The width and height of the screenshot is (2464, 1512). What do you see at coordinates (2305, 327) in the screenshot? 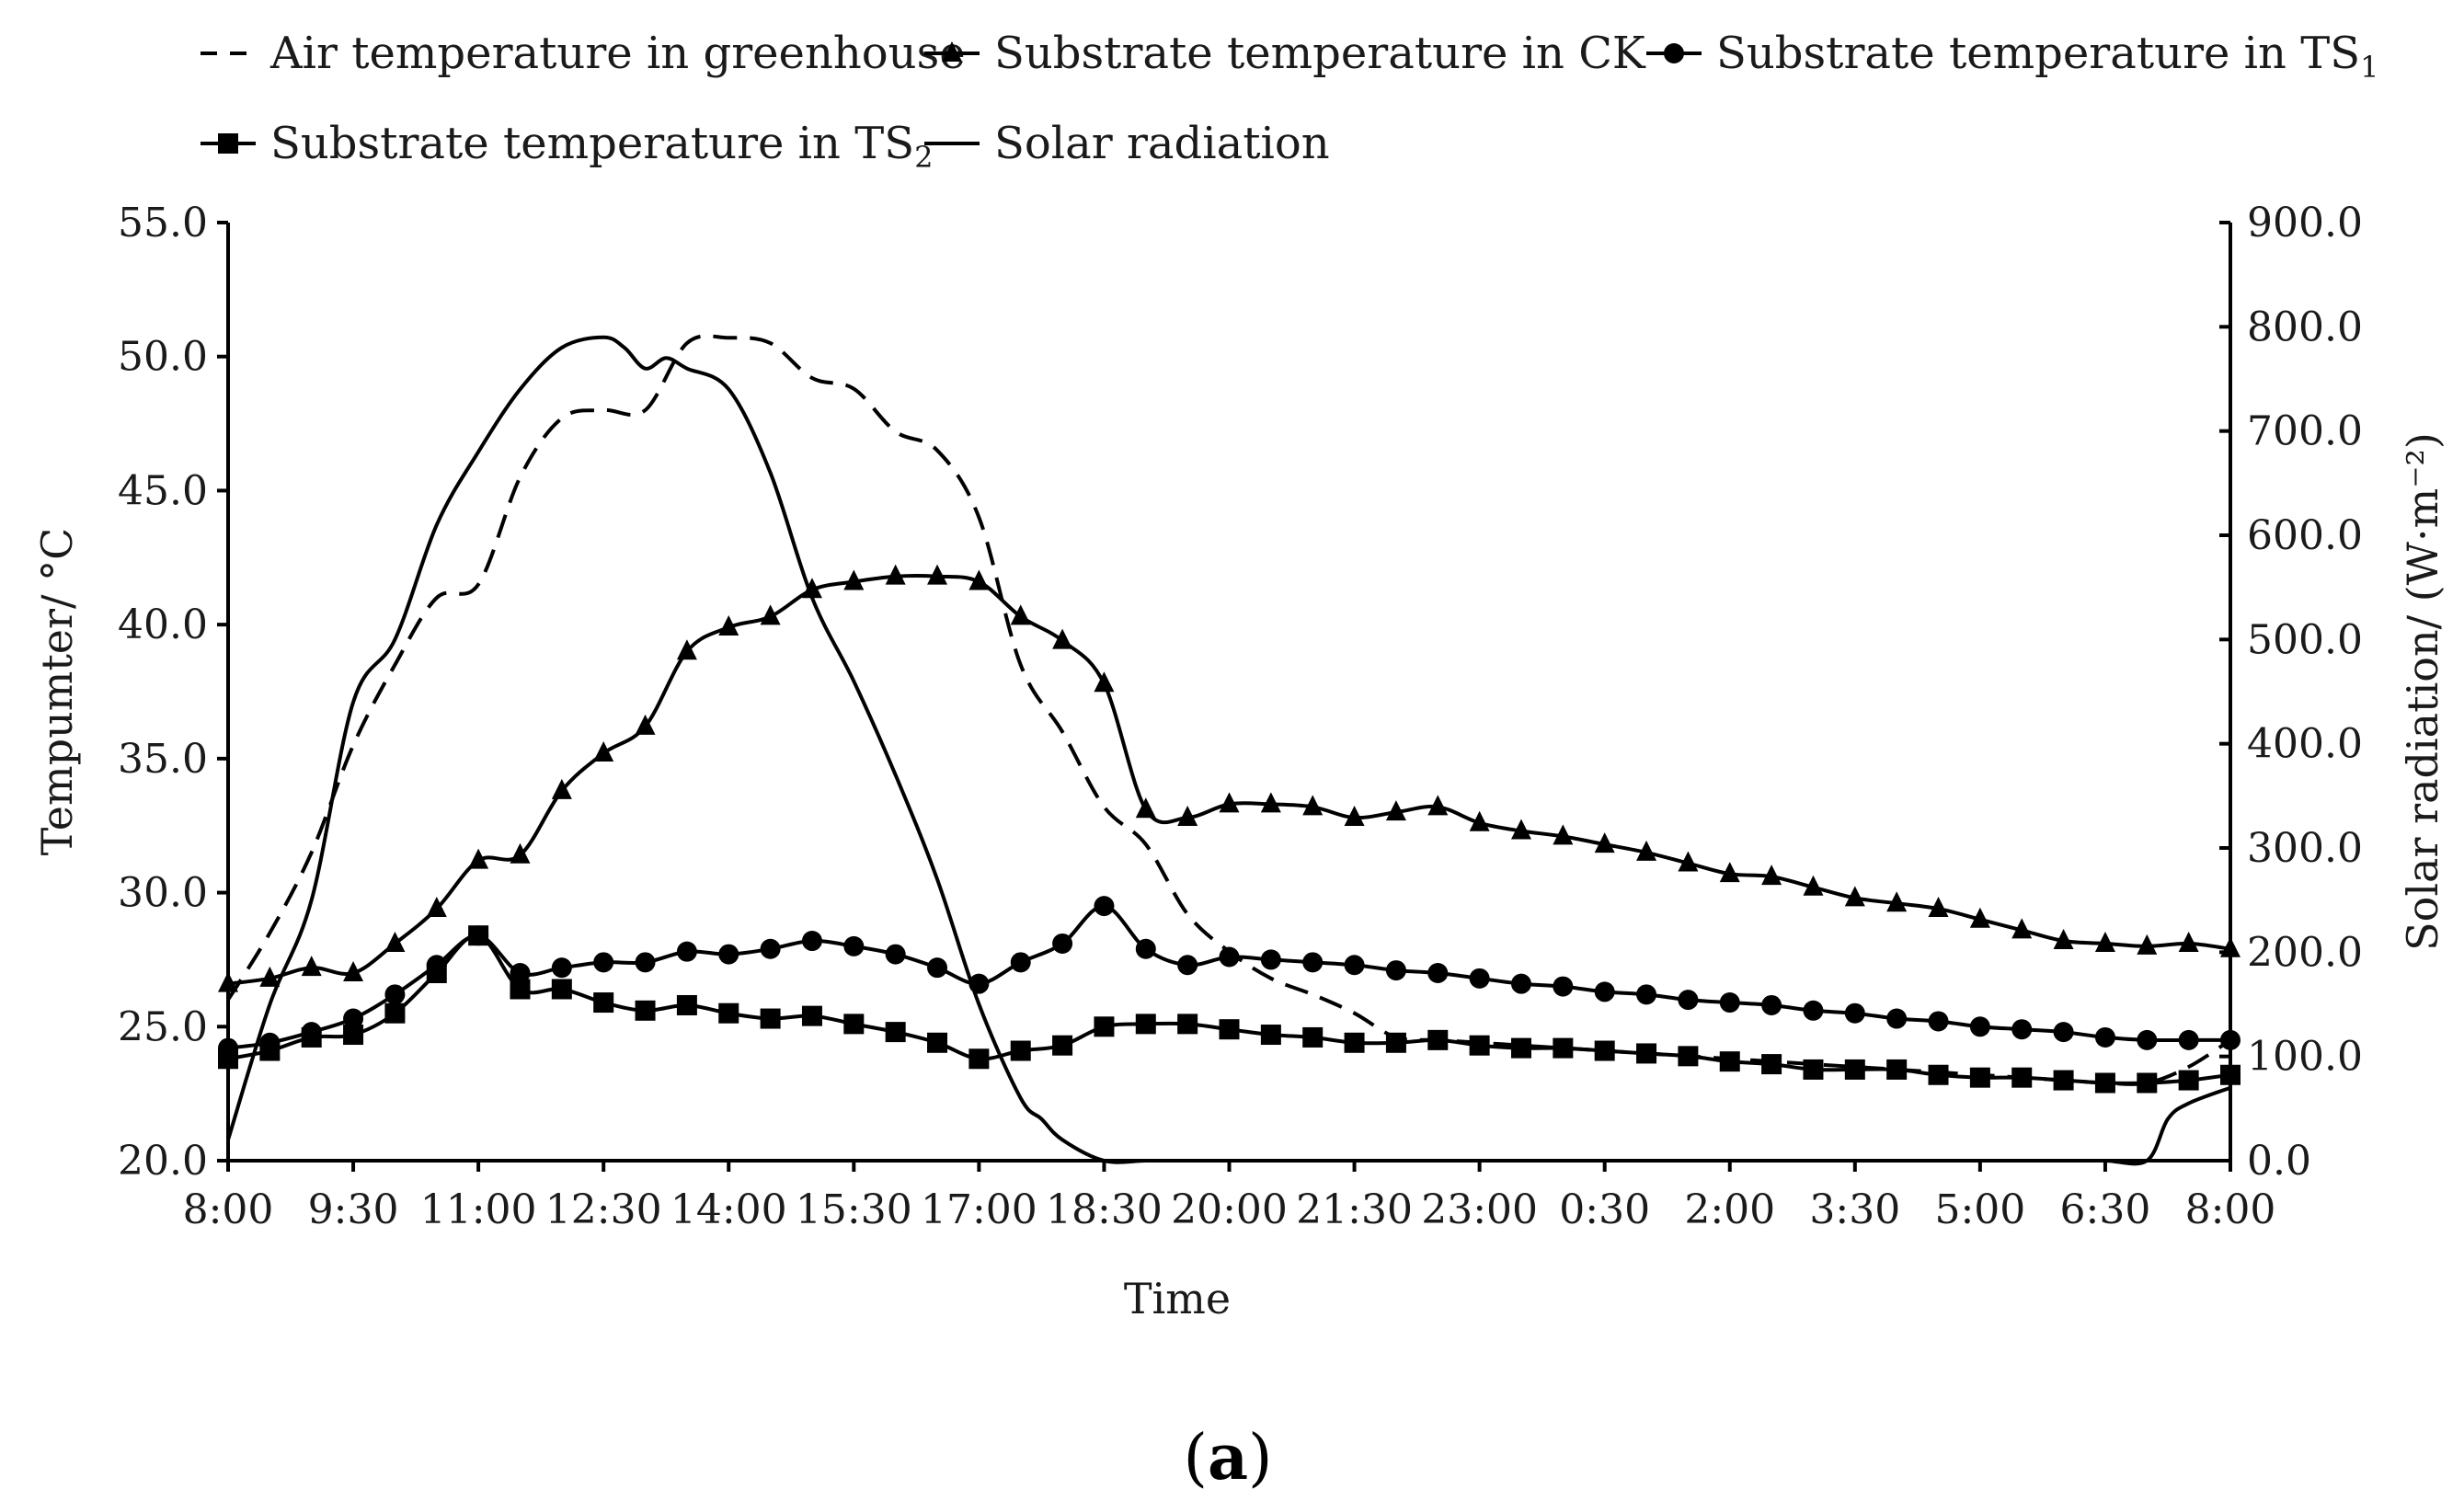
I see `y2-tick-label: 800.0` at bounding box center [2305, 327].